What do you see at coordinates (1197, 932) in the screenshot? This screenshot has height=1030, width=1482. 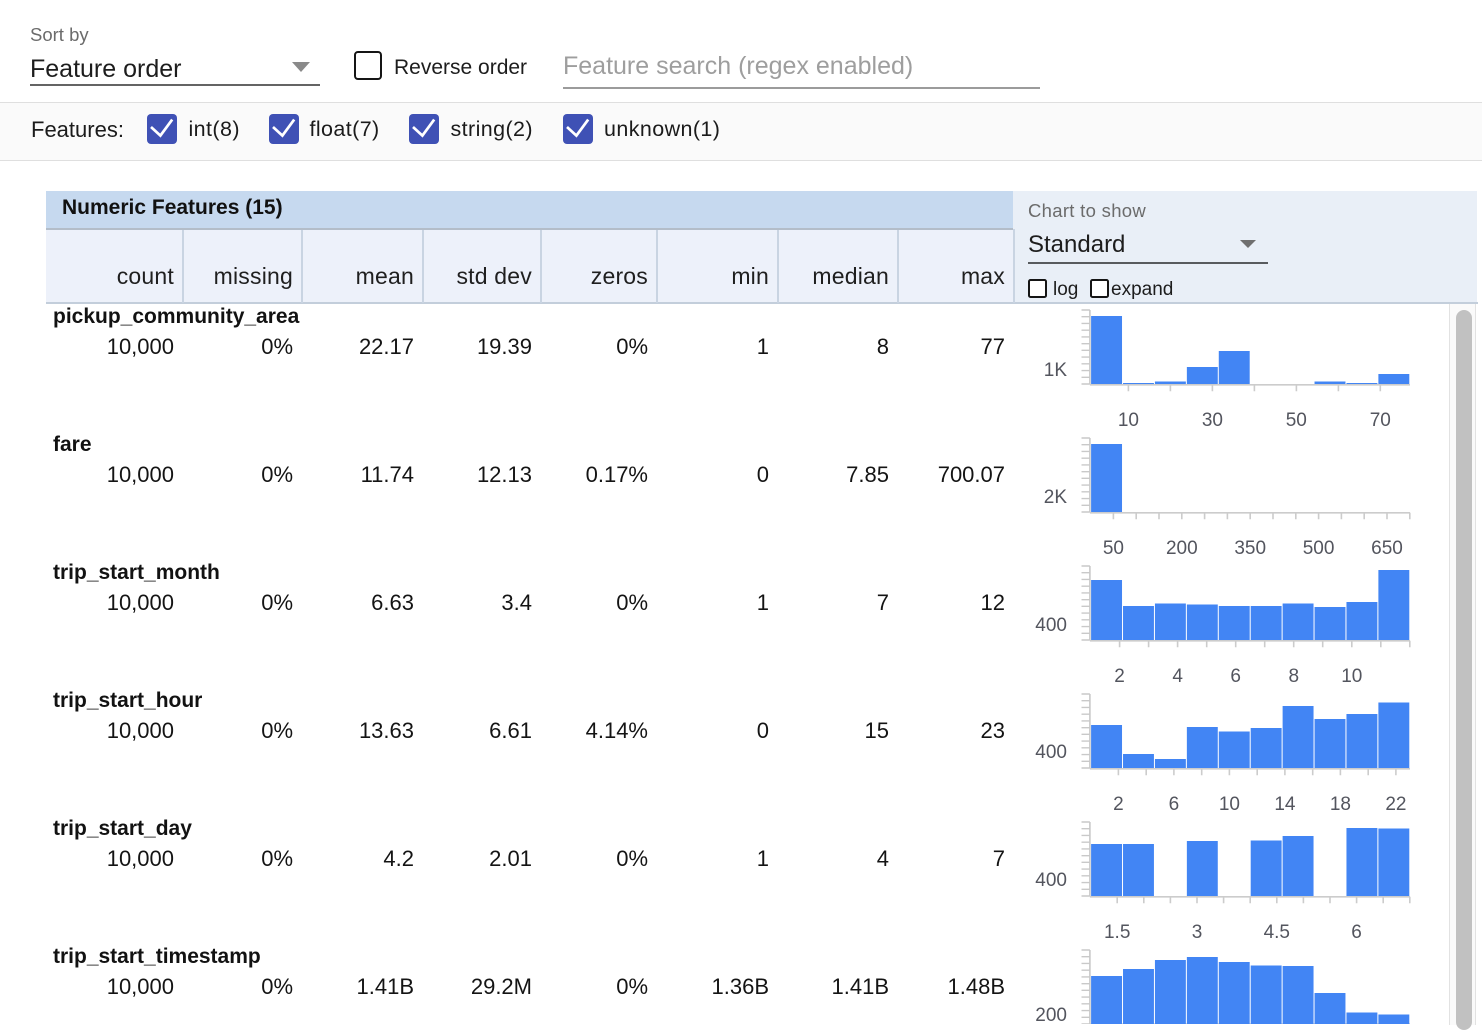 I see `svg-text: 3` at bounding box center [1197, 932].